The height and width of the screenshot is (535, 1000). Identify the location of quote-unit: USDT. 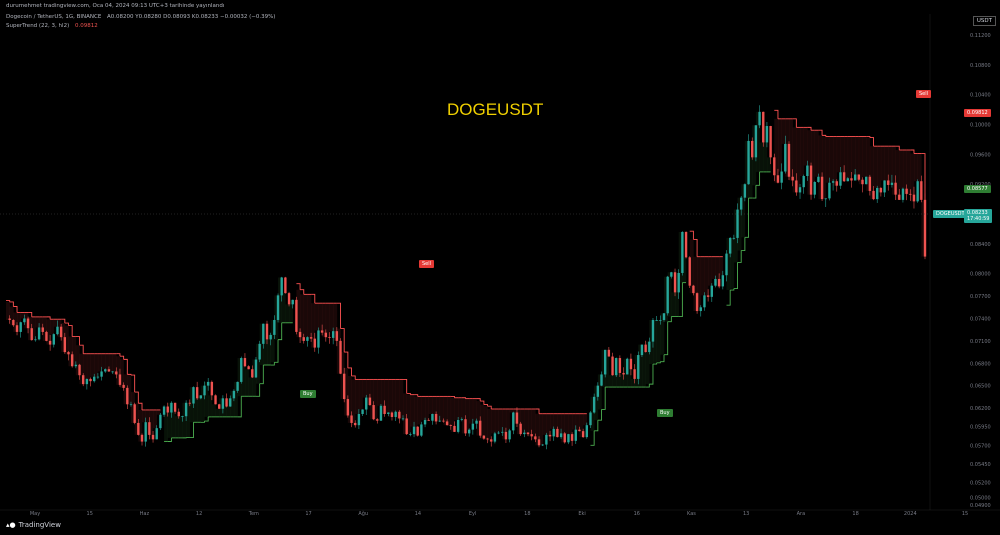
(984, 21).